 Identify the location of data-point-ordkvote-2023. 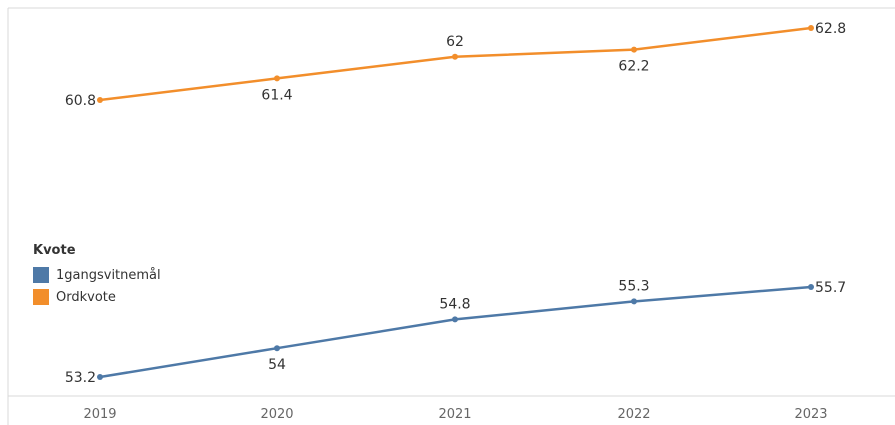
(811, 28).